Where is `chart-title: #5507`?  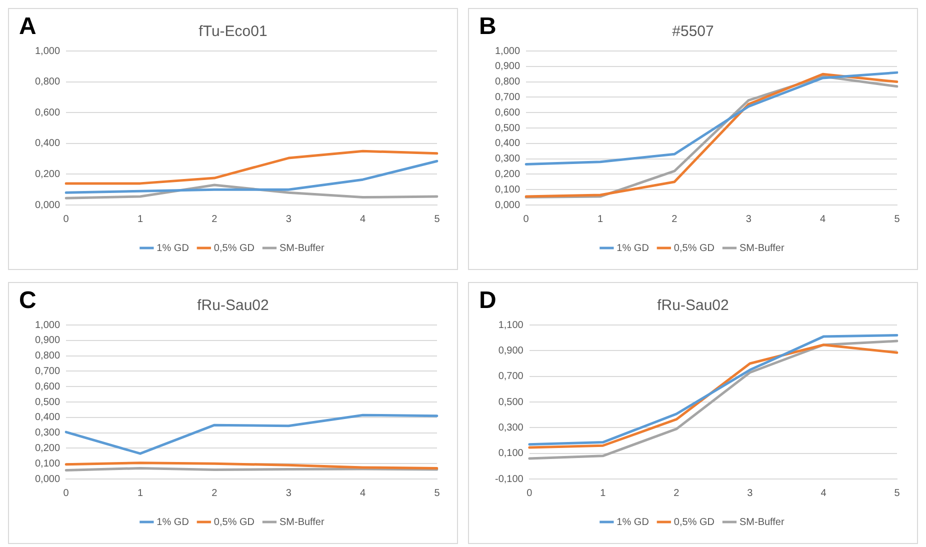
chart-title: #5507 is located at coordinates (693, 31).